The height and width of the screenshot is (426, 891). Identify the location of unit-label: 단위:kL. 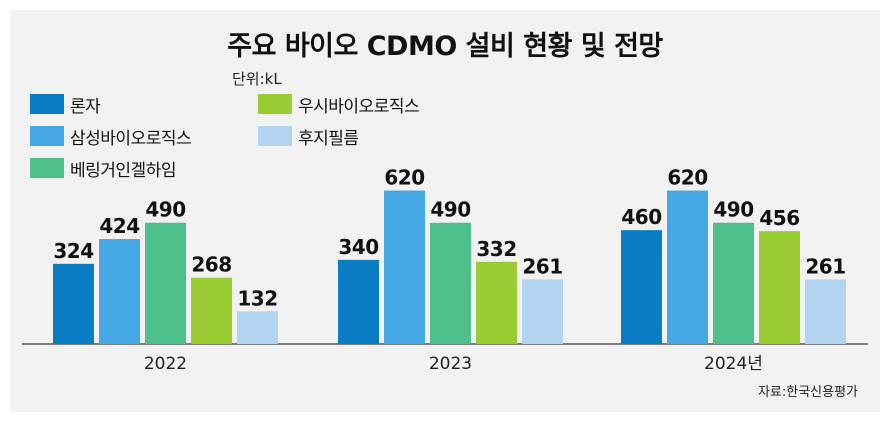
(257, 79).